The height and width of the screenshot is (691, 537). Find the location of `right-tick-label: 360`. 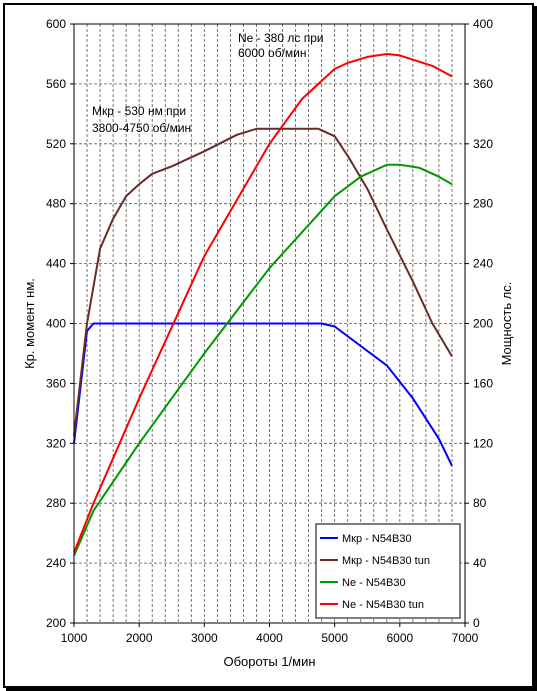

right-tick-label: 360 is located at coordinates (483, 84).